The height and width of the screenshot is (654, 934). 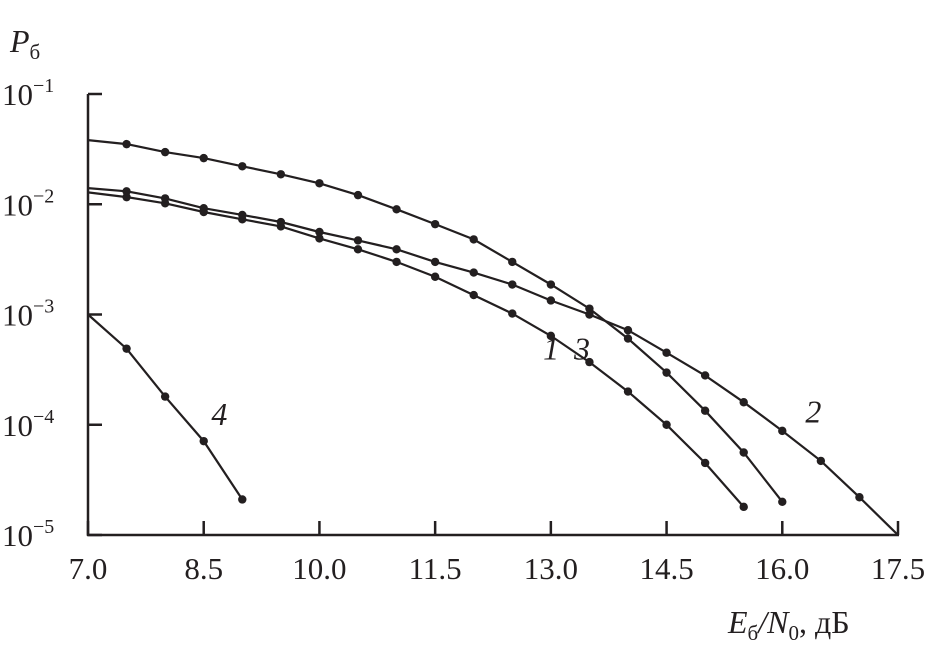 What do you see at coordinates (898, 568) in the screenshot?
I see `x-tick-label: 17.5` at bounding box center [898, 568].